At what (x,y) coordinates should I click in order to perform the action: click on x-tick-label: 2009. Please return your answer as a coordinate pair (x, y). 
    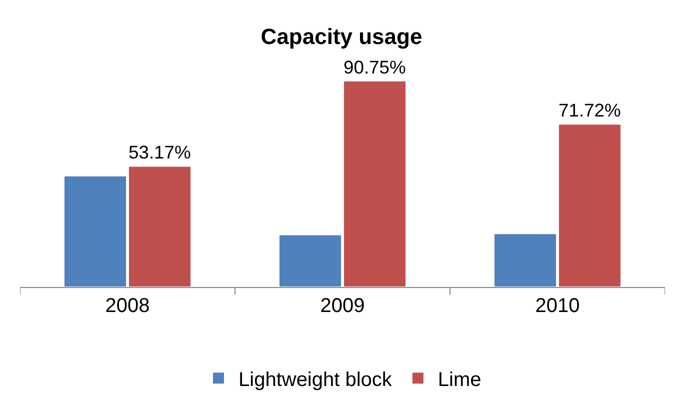
    Looking at the image, I should click on (342, 306).